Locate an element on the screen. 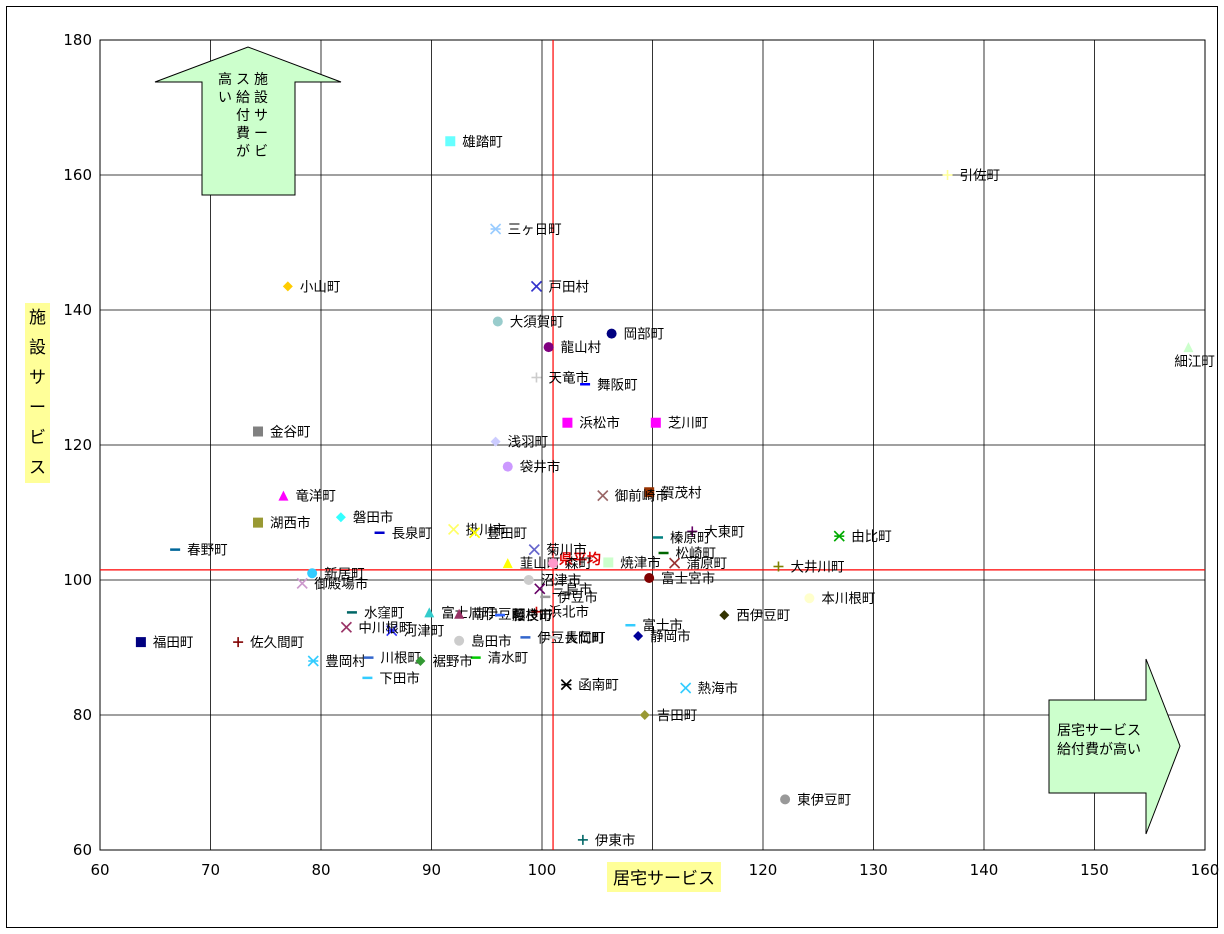 This screenshot has height=934, width=1224. point-label: 富士市 is located at coordinates (662, 625).